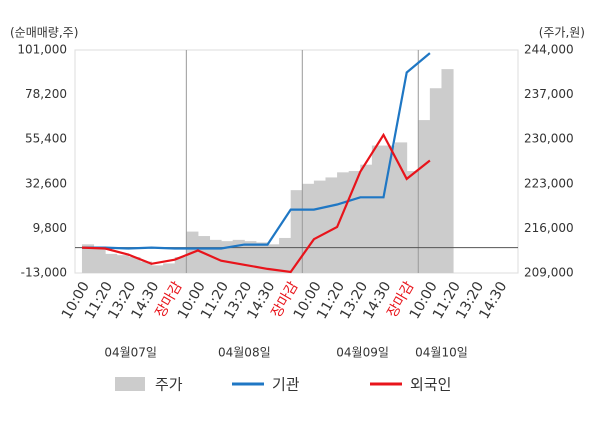 The width and height of the screenshot is (600, 428). What do you see at coordinates (46, 94) in the screenshot?
I see `y-tick-label: 78,200` at bounding box center [46, 94].